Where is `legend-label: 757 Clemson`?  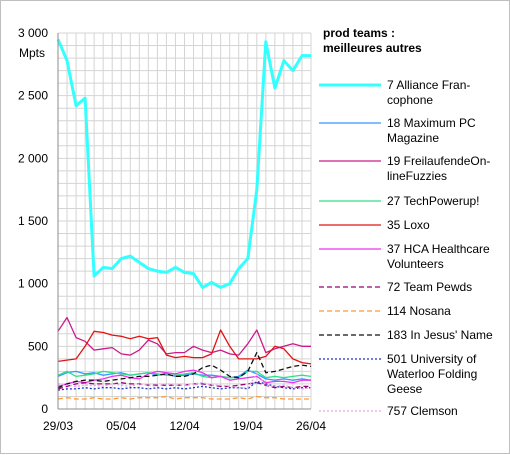
legend-label: 757 Clemson is located at coordinates (422, 411).